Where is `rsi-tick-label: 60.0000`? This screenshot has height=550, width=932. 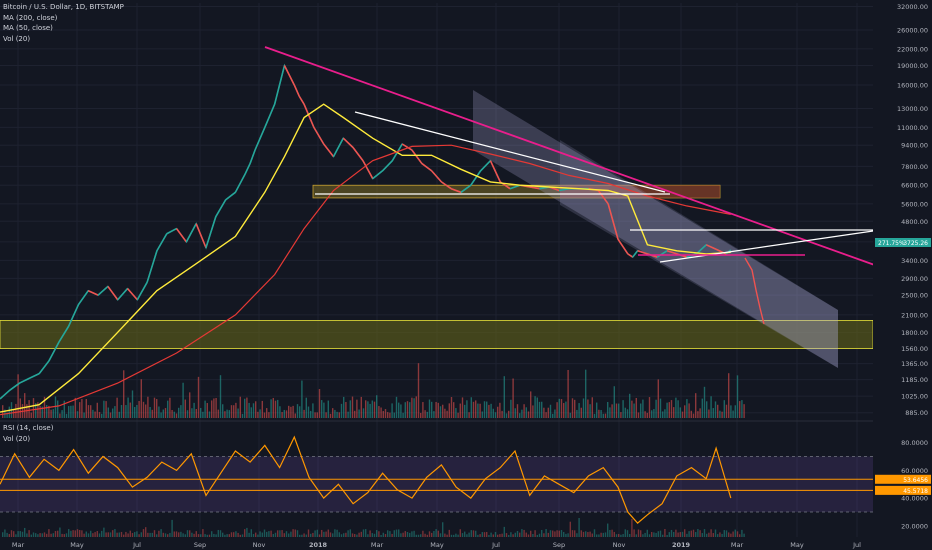 rsi-tick-label: 60.0000 is located at coordinates (914, 471).